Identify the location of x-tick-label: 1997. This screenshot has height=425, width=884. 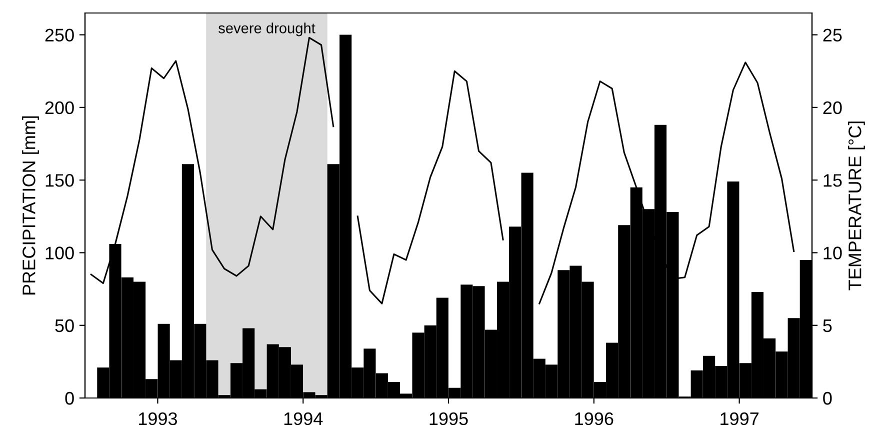
(739, 418).